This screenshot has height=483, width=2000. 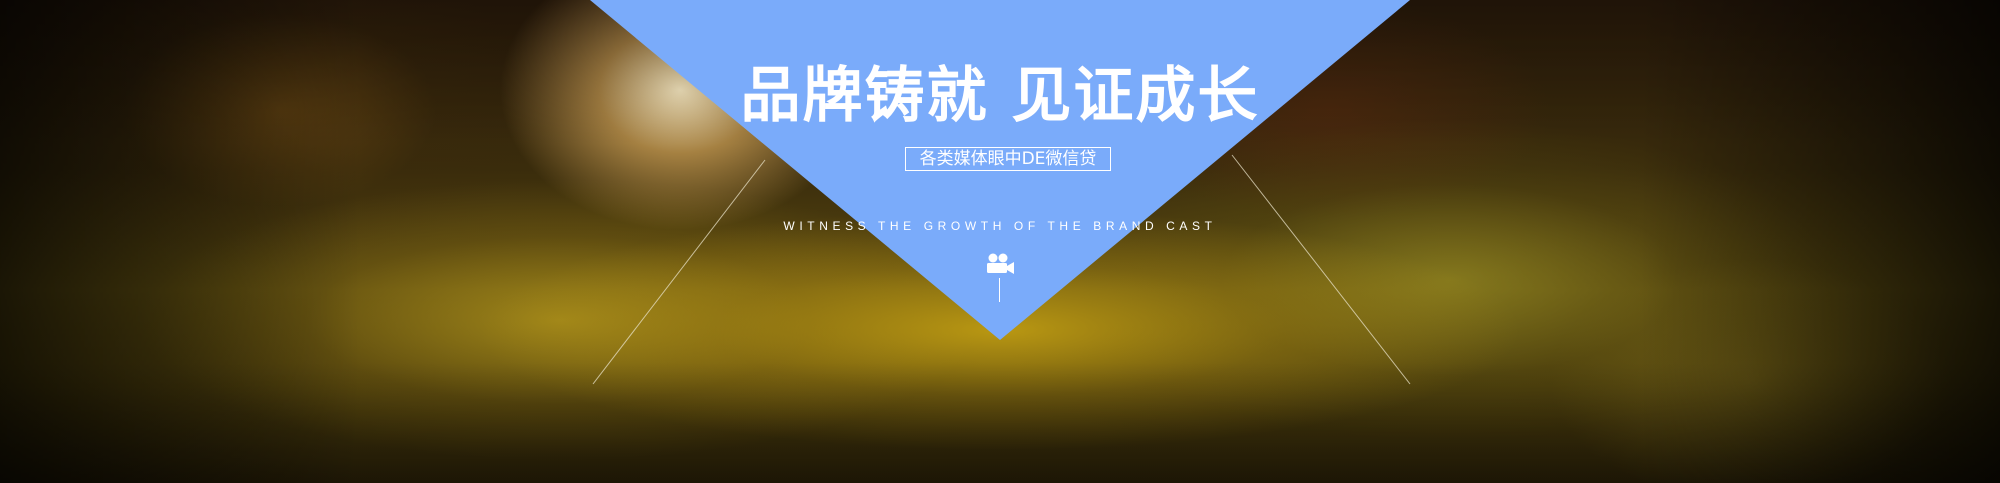 What do you see at coordinates (1321, 269) in the screenshot?
I see `right-diagonal-line` at bounding box center [1321, 269].